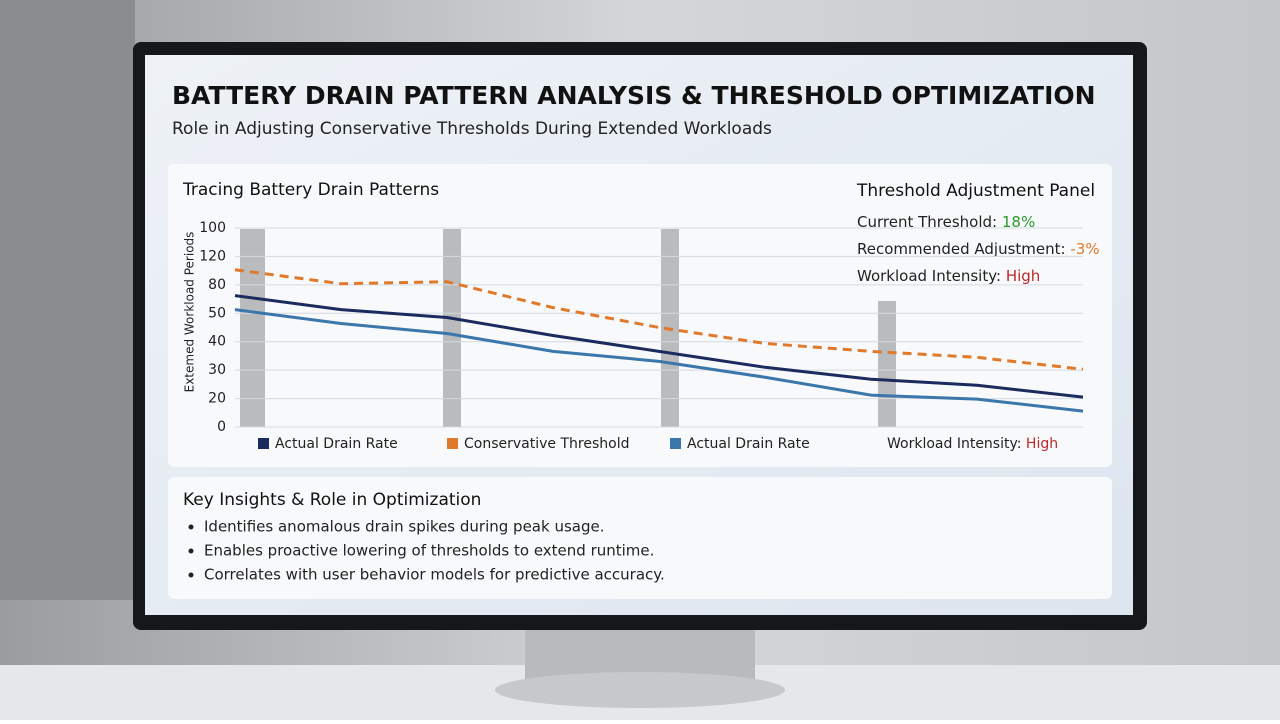  I want to click on y-tick-label: 0, so click(221, 427).